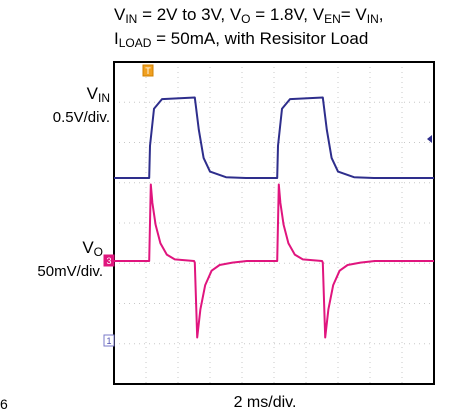 The height and width of the screenshot is (415, 462). Describe the element at coordinates (189, 14) in the screenshot. I see `title-line-1-segment: = 2V to 3V, V` at that location.